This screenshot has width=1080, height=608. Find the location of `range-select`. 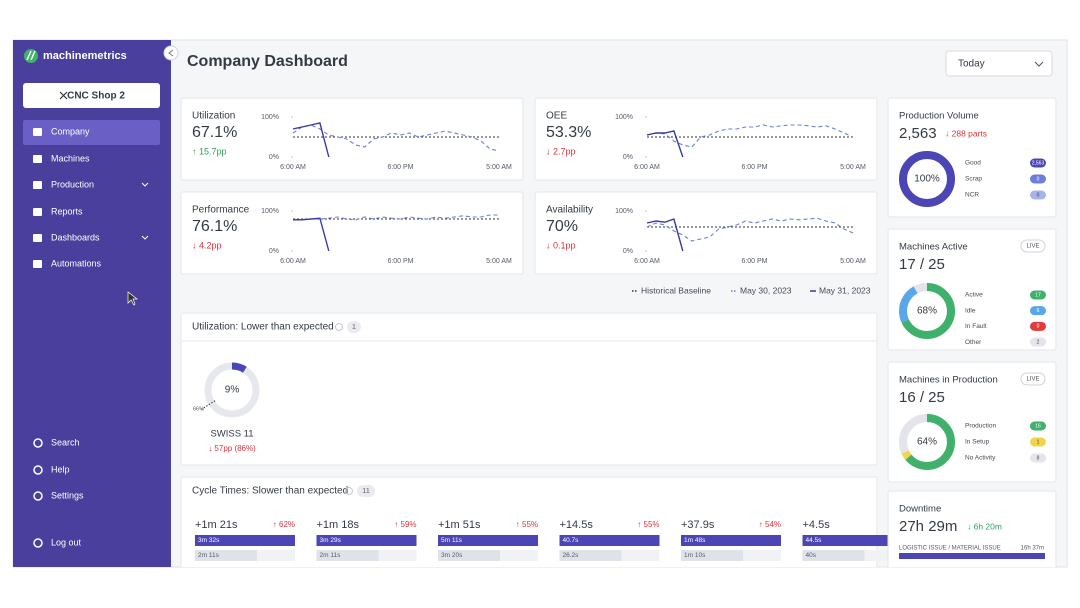

range-select is located at coordinates (999, 63).